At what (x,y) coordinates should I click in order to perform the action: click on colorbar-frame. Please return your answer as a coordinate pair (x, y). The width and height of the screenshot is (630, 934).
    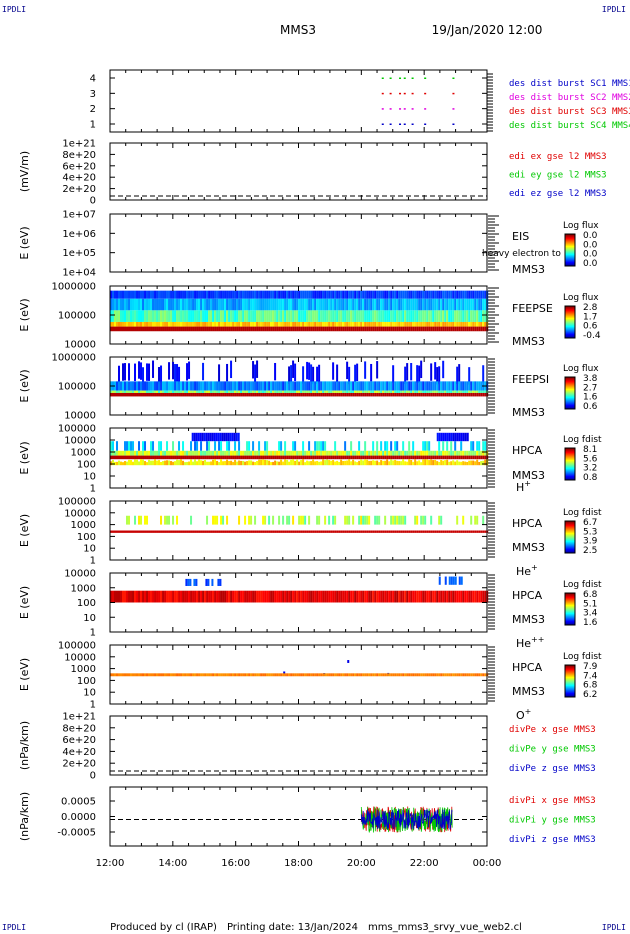
    Looking at the image, I should click on (570, 464).